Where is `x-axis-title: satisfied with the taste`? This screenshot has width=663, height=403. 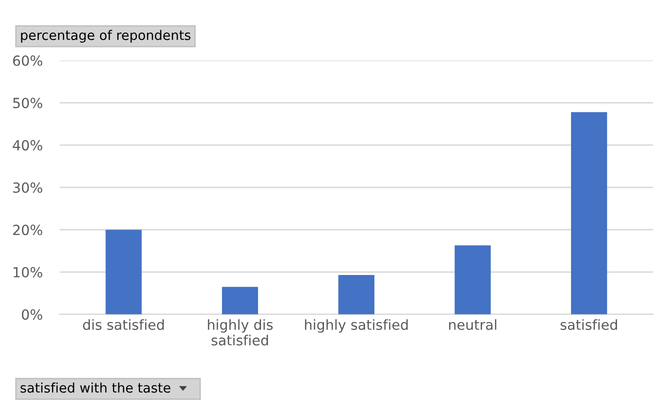
x-axis-title: satisfied with the taste is located at coordinates (95, 387).